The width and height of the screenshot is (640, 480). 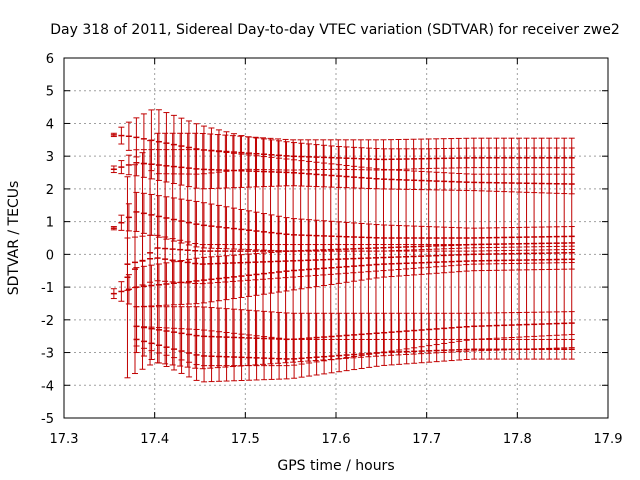 I want to click on x-tick-label: 17.7, so click(x=426, y=439).